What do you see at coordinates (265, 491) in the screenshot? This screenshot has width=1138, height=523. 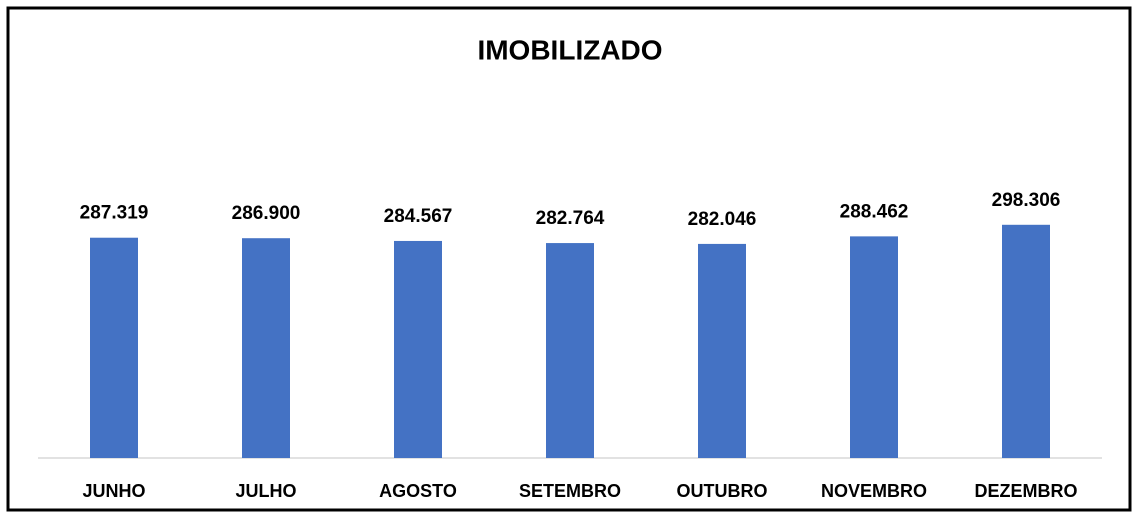 I see `x-tick-label: JULHO` at bounding box center [265, 491].